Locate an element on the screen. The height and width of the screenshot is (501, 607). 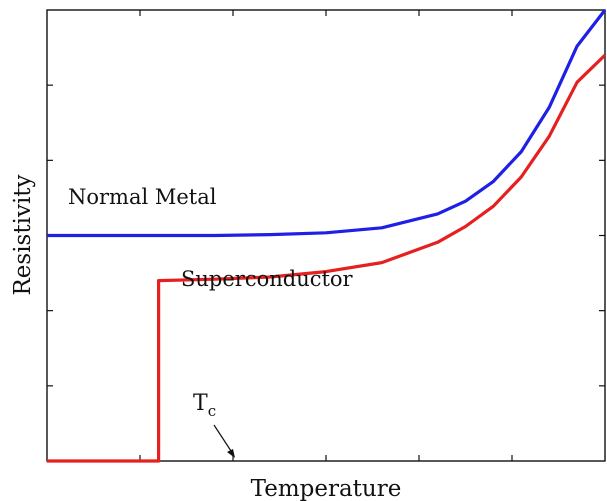
annotation-normal-metal: Normal Metal is located at coordinates (142, 197).